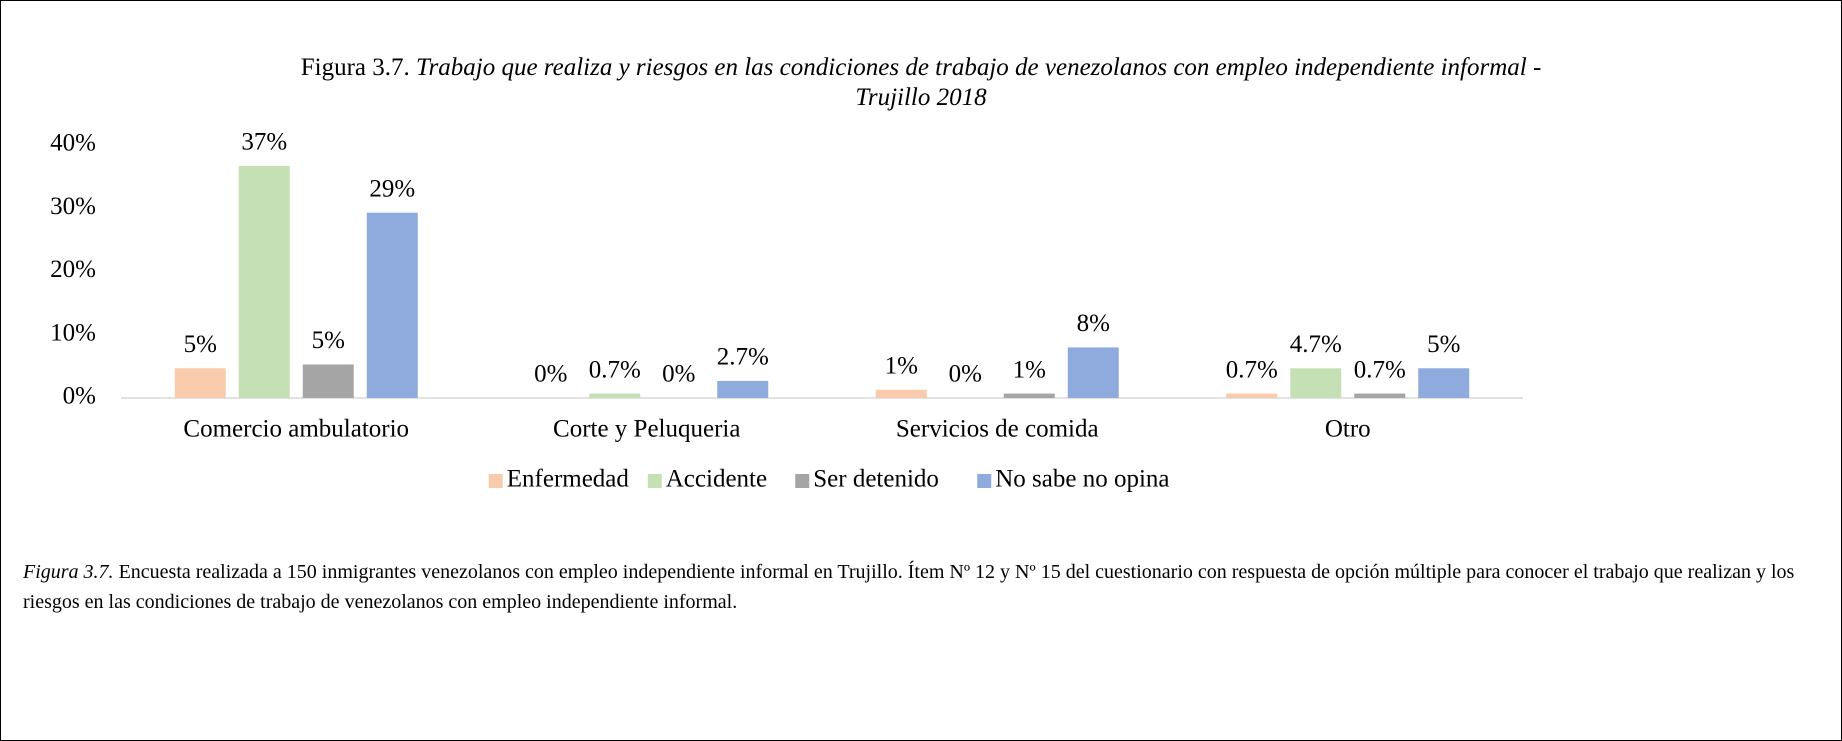  I want to click on legend-label: No sabe no opina, so click(1082, 479).